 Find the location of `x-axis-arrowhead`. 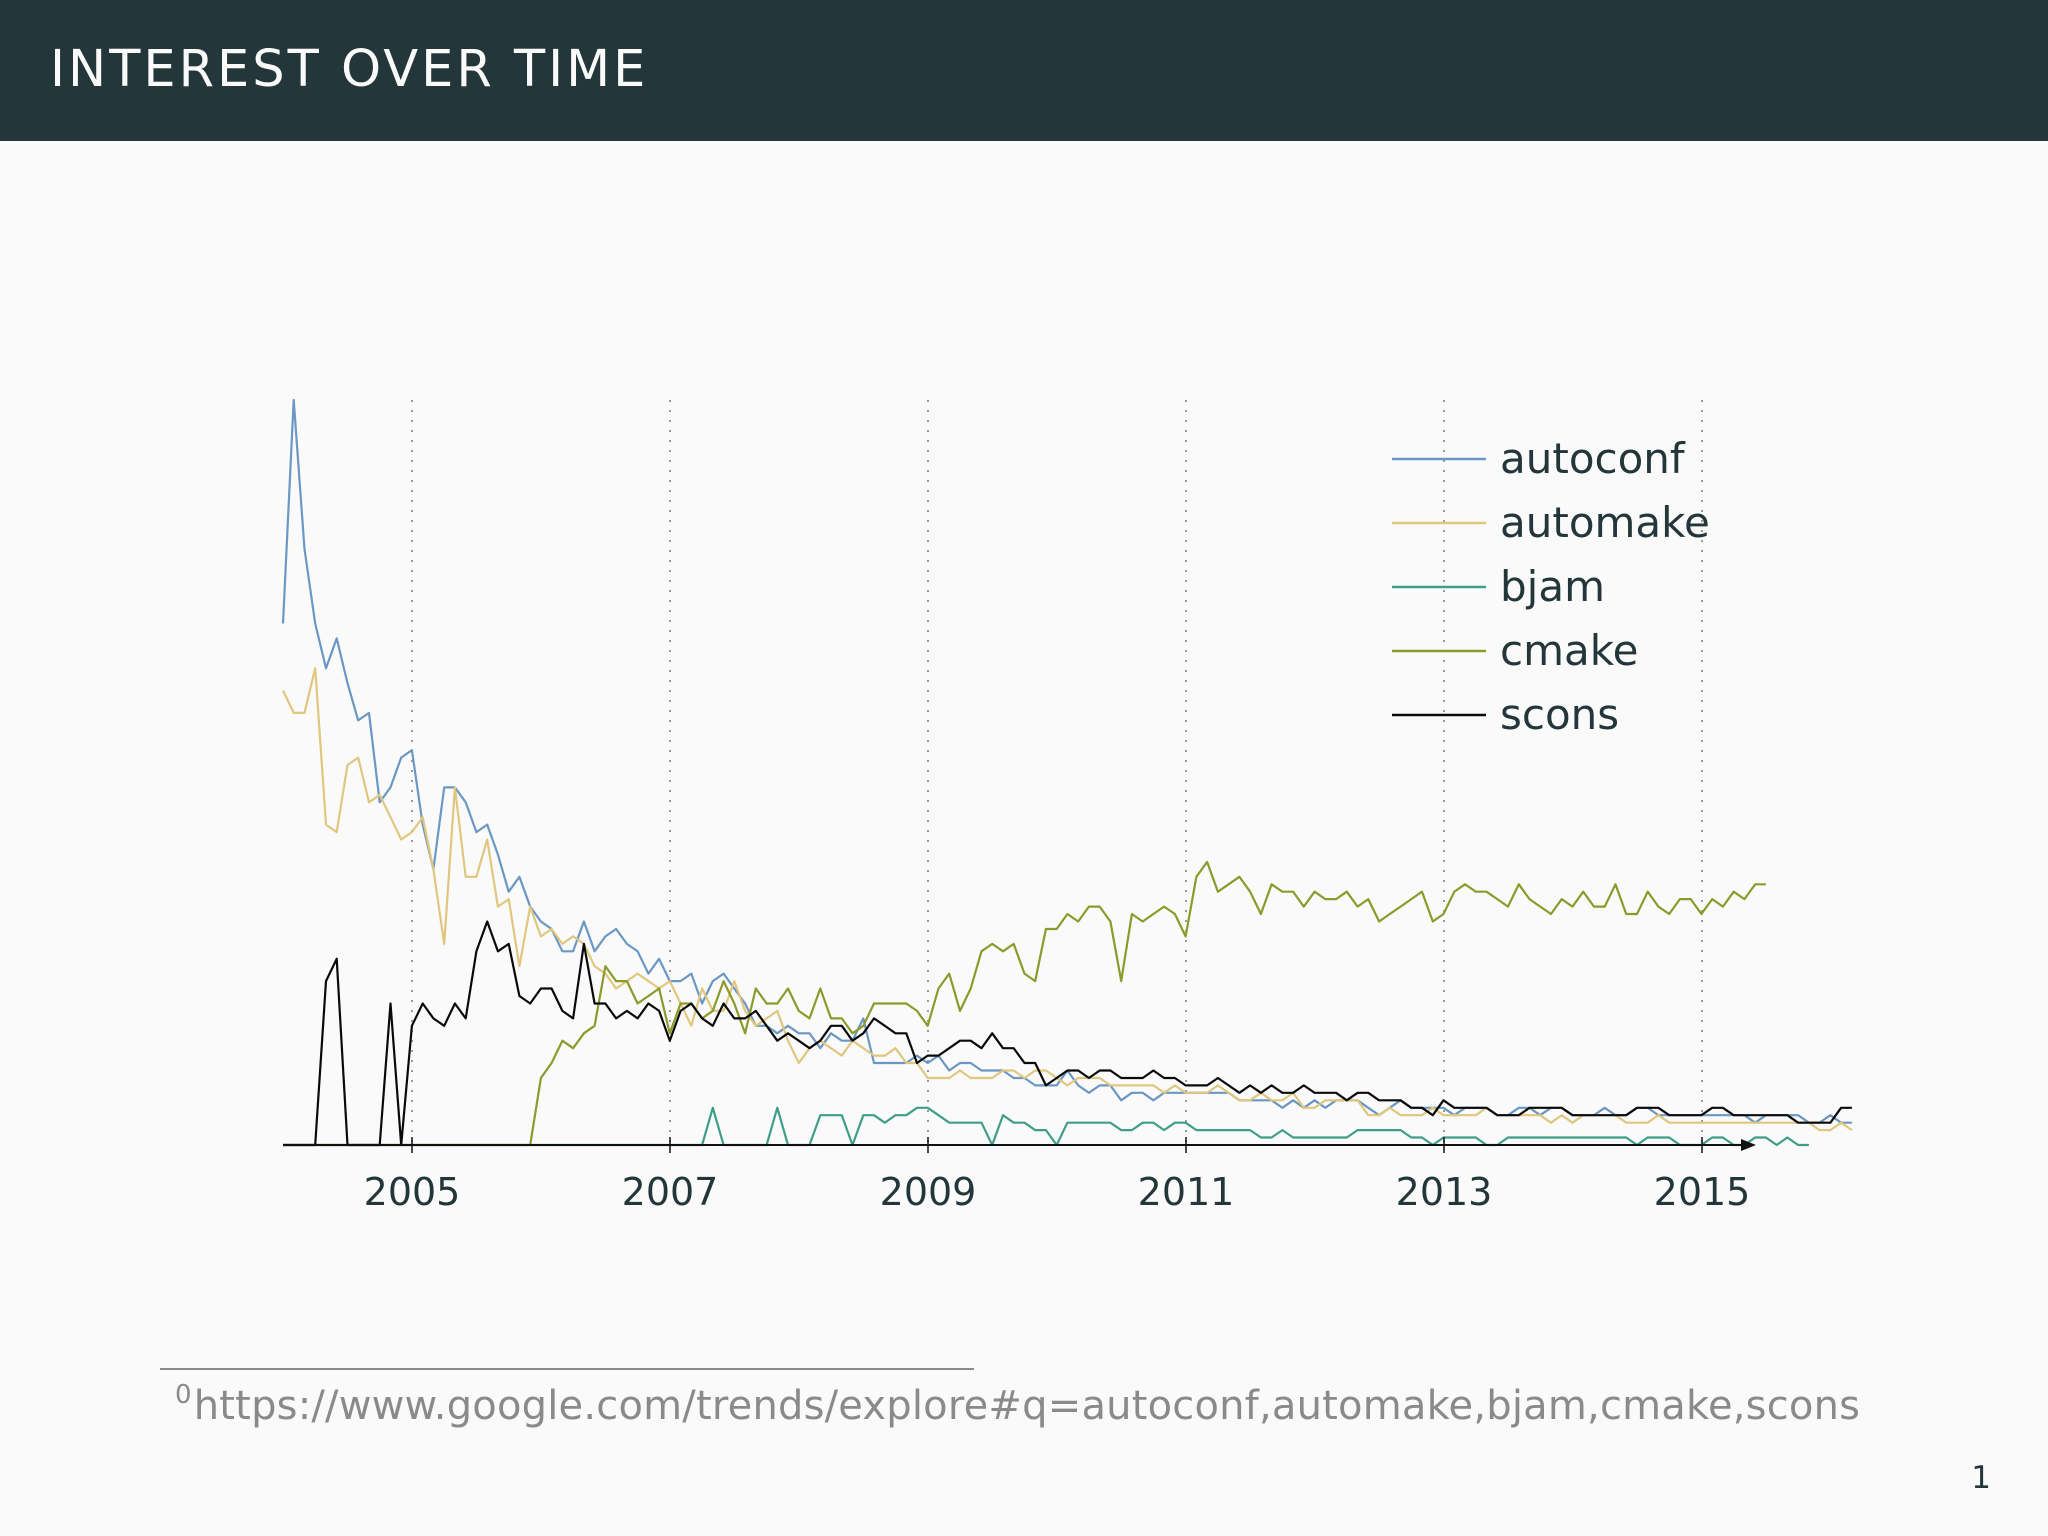

x-axis-arrowhead is located at coordinates (1748, 1145).